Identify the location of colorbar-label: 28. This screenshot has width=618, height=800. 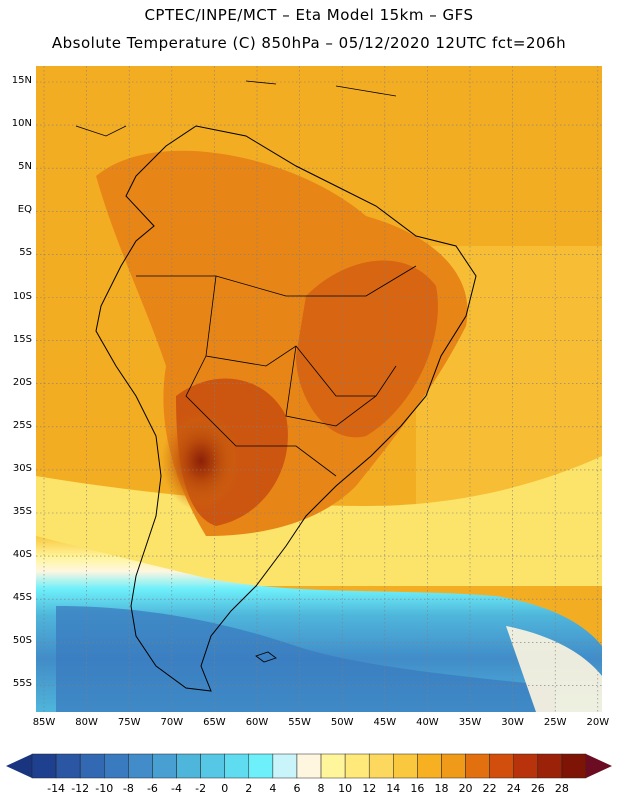
(561, 788).